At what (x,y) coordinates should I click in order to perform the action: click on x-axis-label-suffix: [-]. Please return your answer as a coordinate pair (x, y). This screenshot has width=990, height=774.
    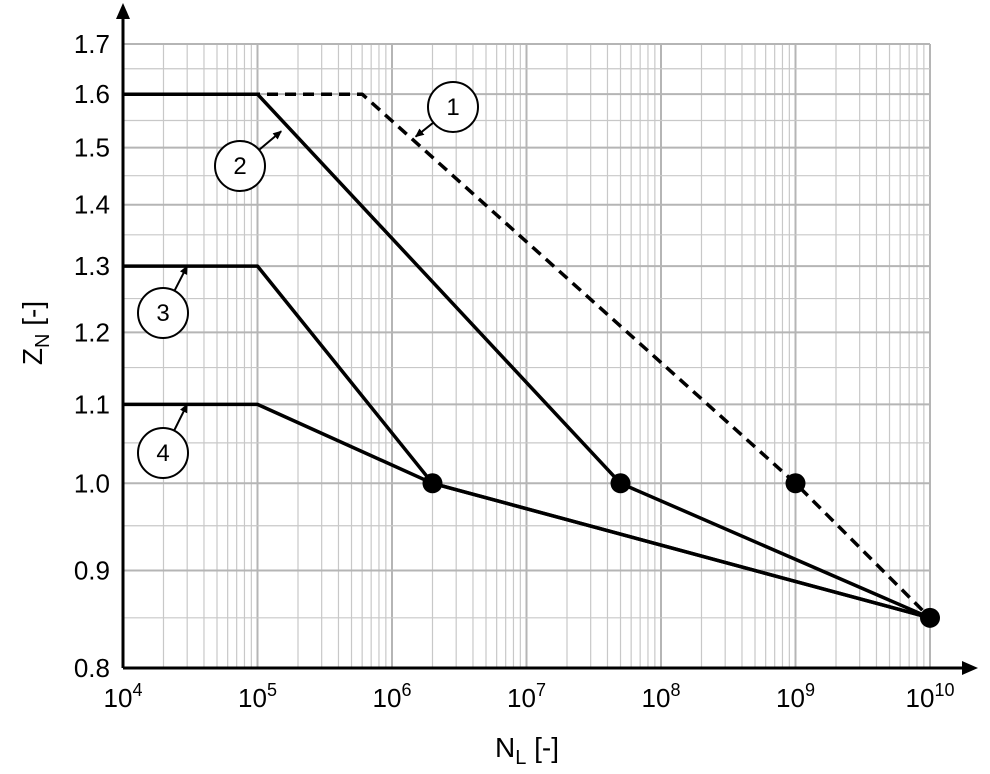
    Looking at the image, I should click on (542, 747).